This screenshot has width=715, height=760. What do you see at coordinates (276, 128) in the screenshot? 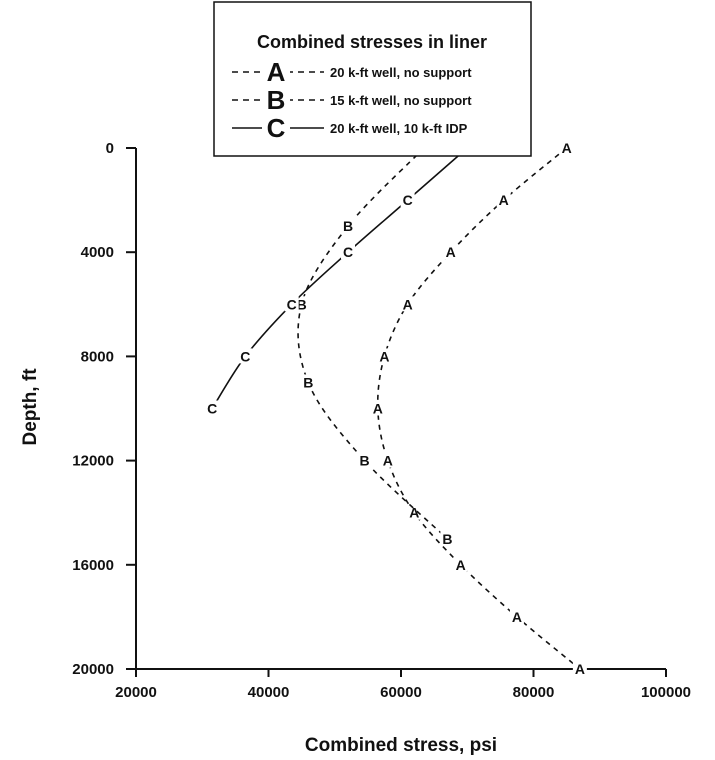
I see `legend-letter-c: C` at bounding box center [276, 128].